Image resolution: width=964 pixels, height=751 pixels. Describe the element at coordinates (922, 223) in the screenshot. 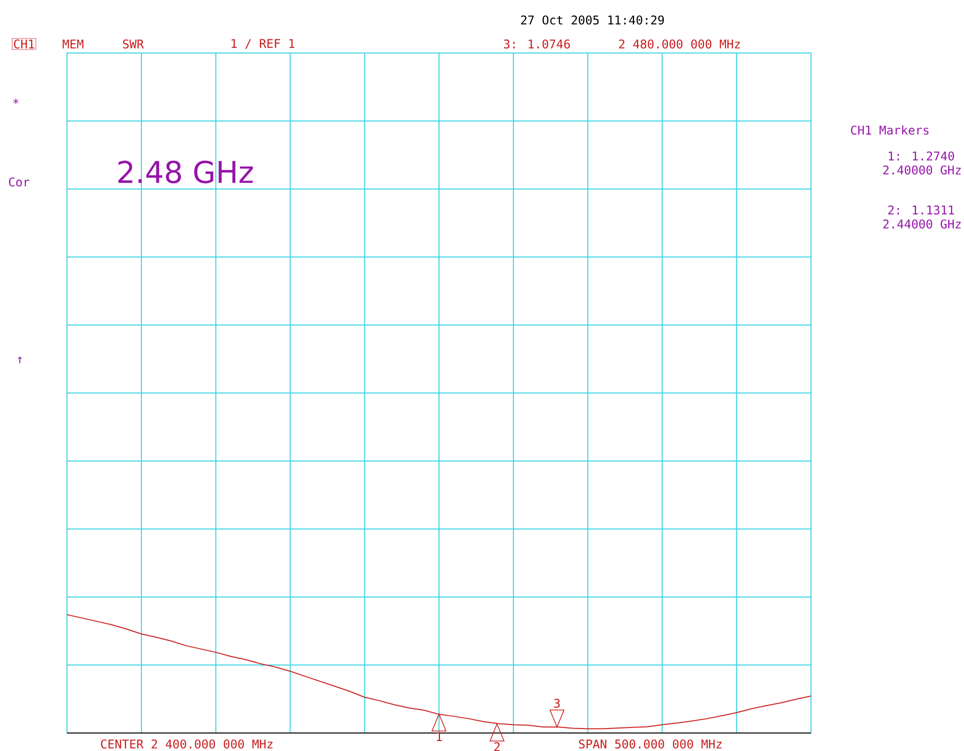

I see `text: 2.44000 GHz` at that location.